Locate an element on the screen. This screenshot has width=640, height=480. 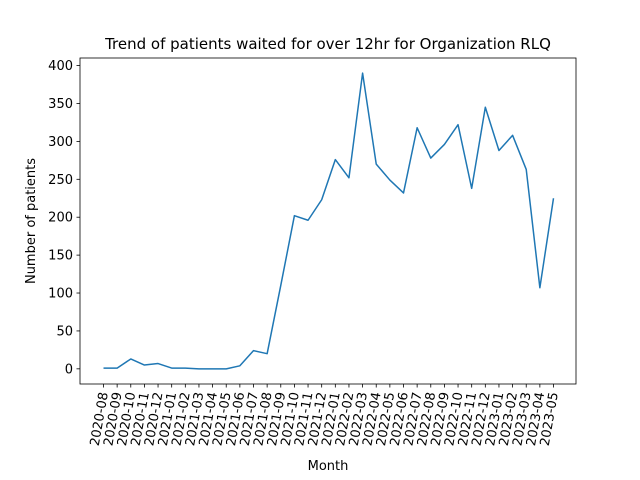
y-tick-label-300: 300 is located at coordinates (60, 142).